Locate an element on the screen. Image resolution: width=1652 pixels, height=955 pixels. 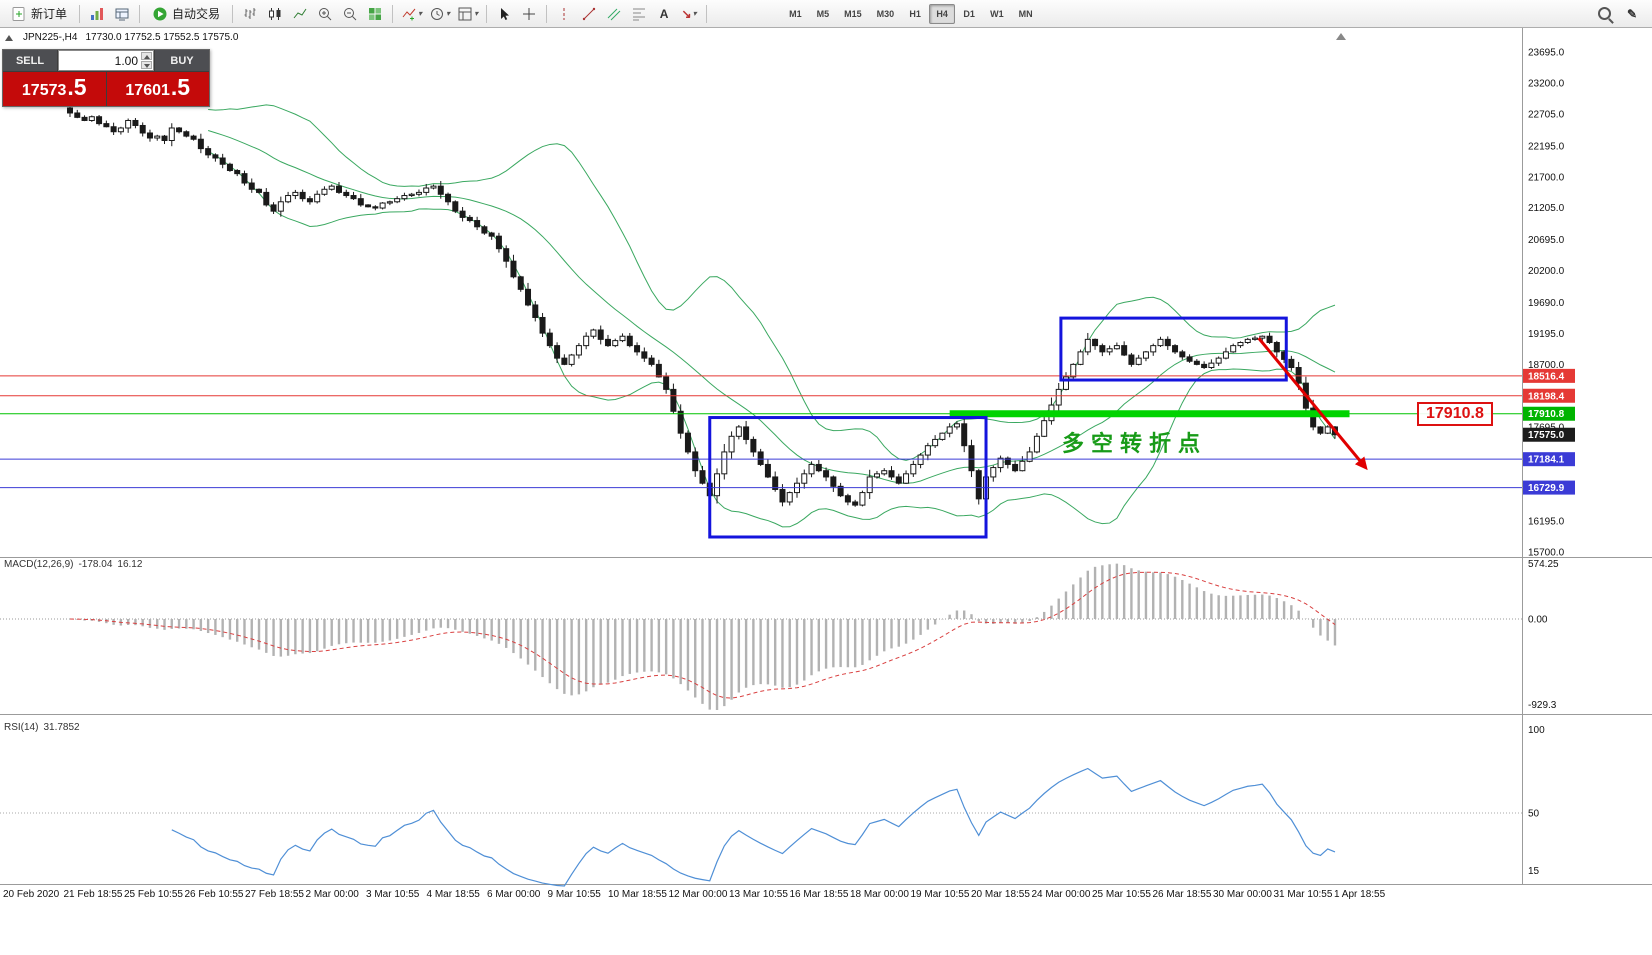
svg-text: -929.3 is located at coordinates (1542, 705).